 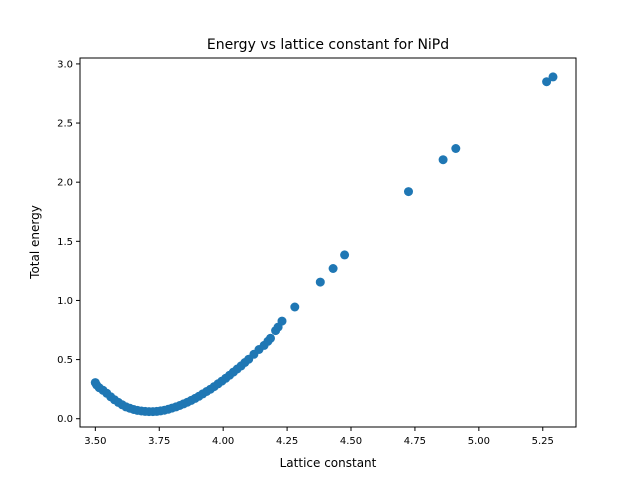 What do you see at coordinates (65, 301) in the screenshot?
I see `y-tick-label: 1.0` at bounding box center [65, 301].